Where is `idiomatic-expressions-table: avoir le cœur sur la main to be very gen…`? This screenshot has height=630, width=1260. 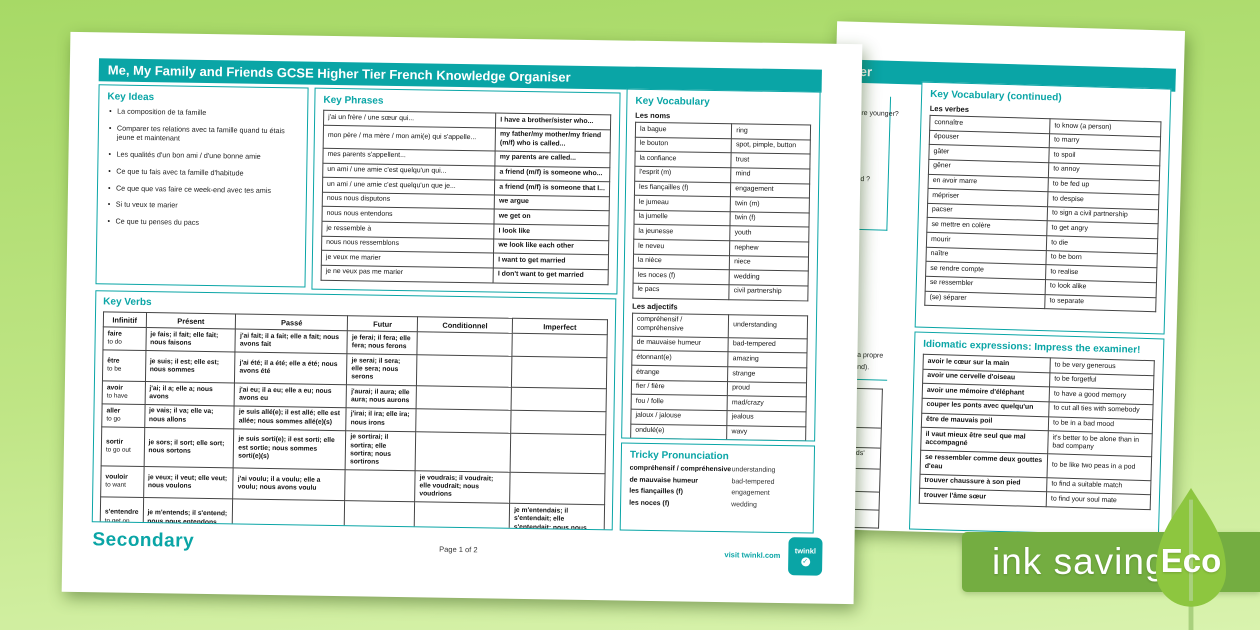
idiomatic-expressions-table: avoir le cœur sur la main to be very gen… is located at coordinates (1037, 432).